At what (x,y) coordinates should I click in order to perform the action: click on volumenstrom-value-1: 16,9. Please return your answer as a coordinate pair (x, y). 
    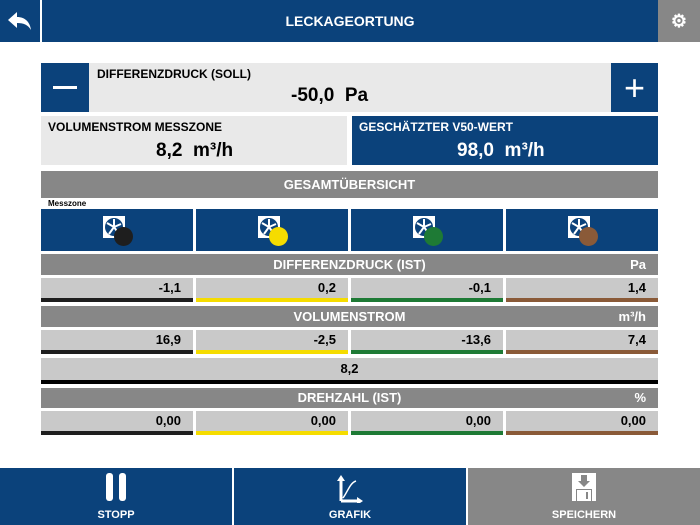
    Looking at the image, I should click on (117, 340).